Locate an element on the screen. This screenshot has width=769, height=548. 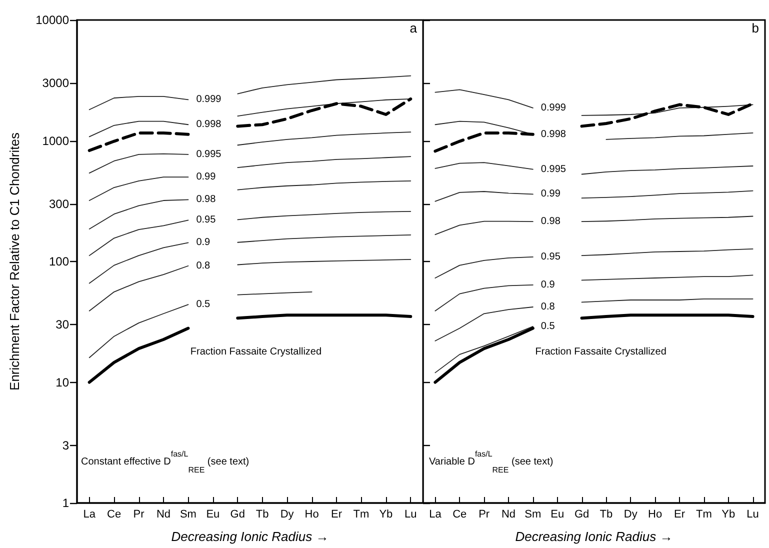
y-tick-label: 10 is located at coordinates (63, 382).